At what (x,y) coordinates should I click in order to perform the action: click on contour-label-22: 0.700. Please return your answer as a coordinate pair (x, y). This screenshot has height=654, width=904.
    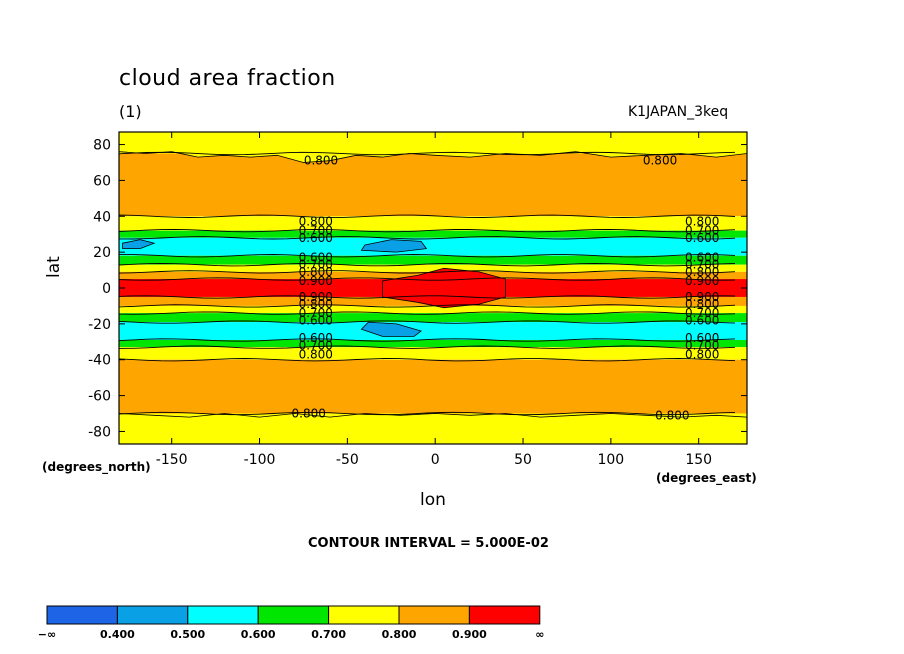
    Looking at the image, I should click on (702, 313).